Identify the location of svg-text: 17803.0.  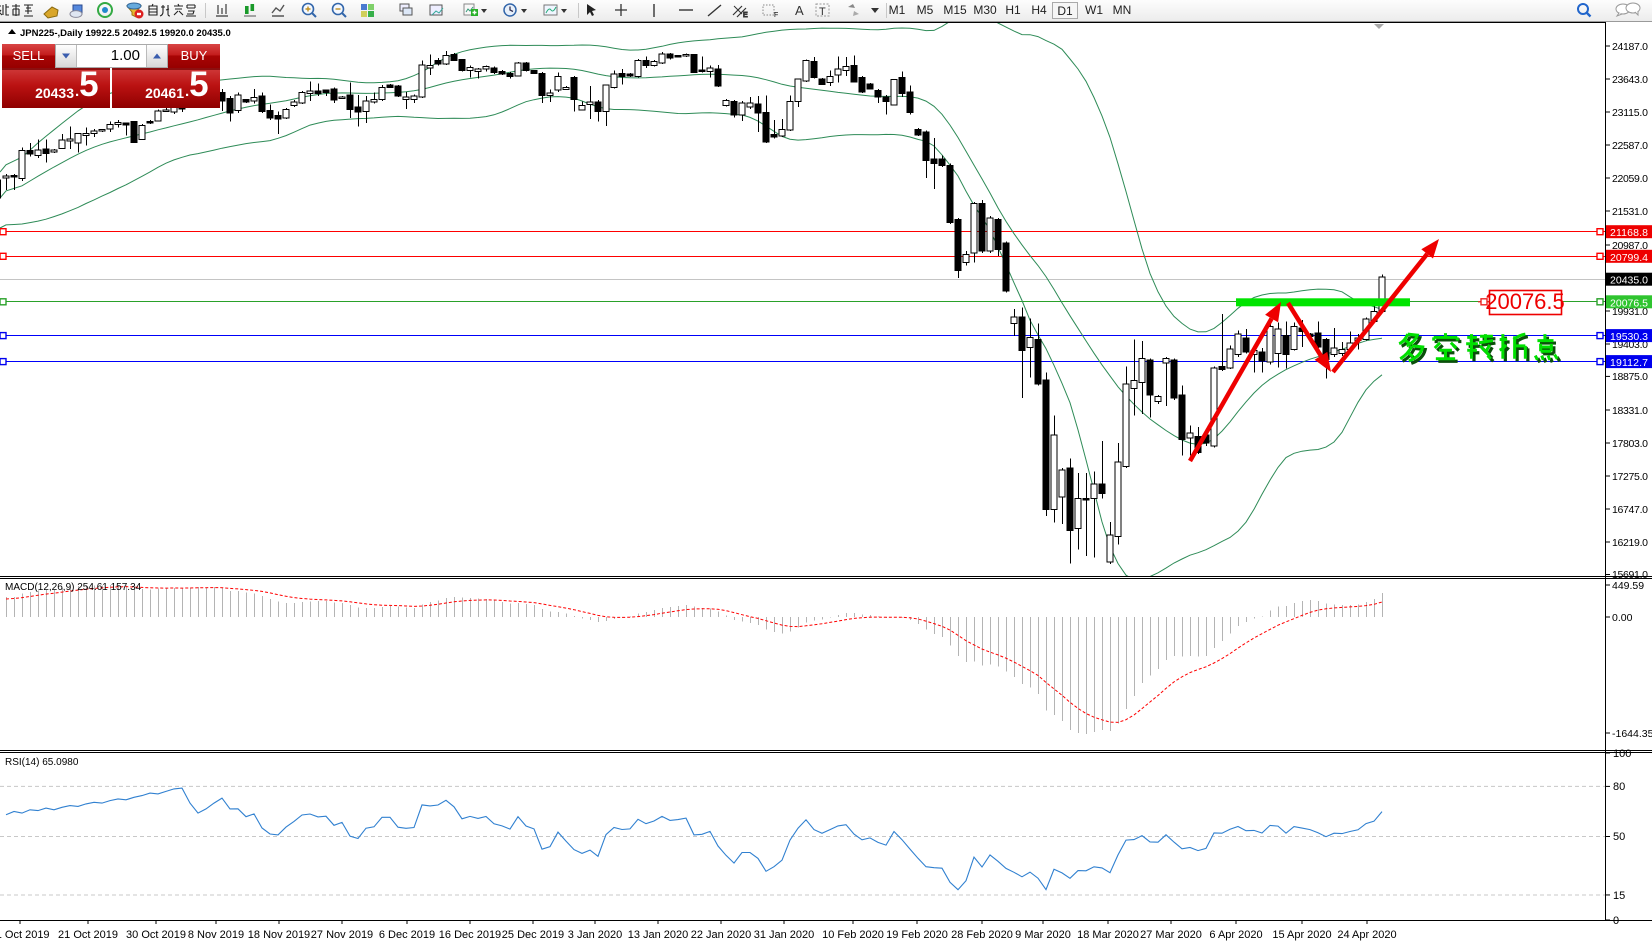
(1630, 444).